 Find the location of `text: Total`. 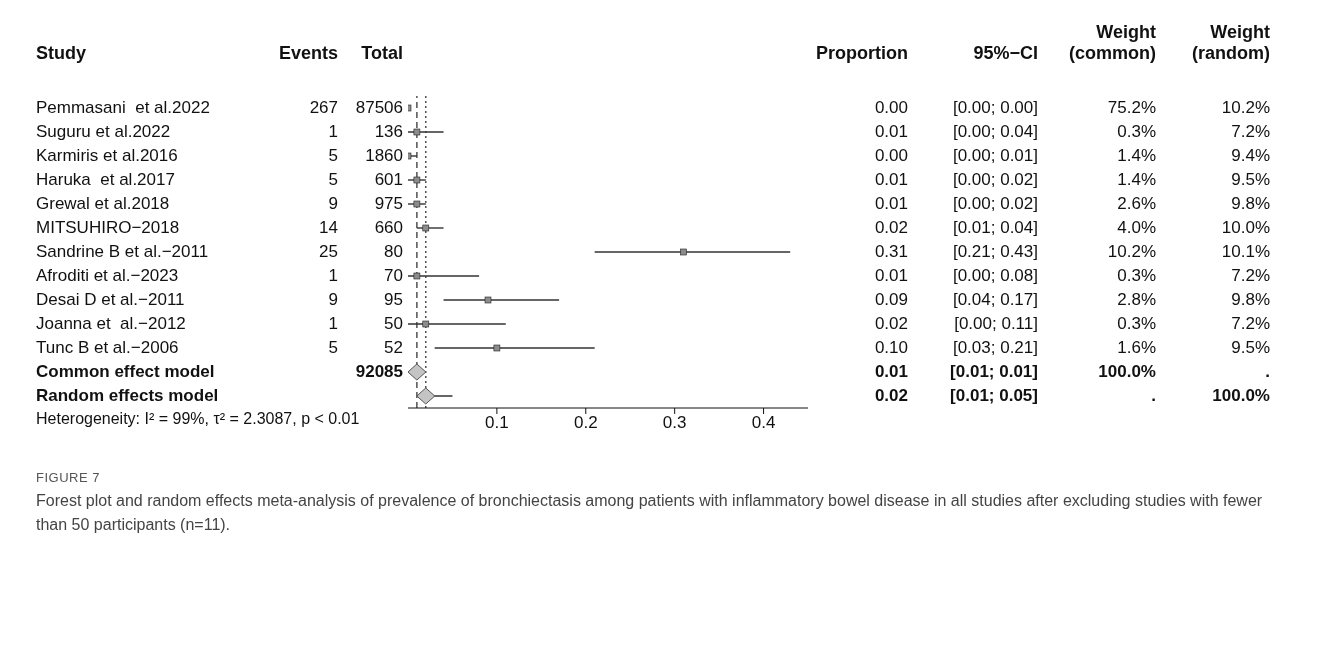

text: Total is located at coordinates (382, 53).